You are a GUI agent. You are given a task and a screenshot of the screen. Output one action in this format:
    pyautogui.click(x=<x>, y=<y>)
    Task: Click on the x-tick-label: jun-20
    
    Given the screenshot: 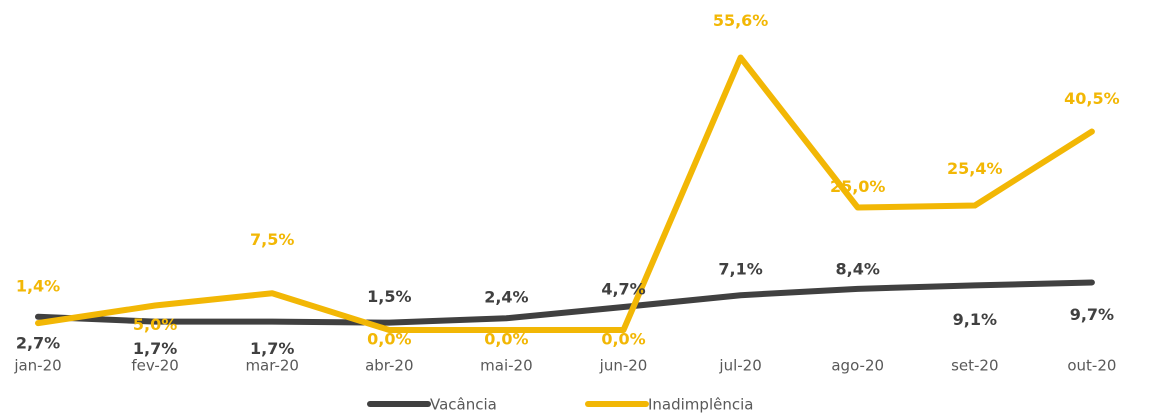 What is the action you would take?
    pyautogui.click(x=623, y=366)
    